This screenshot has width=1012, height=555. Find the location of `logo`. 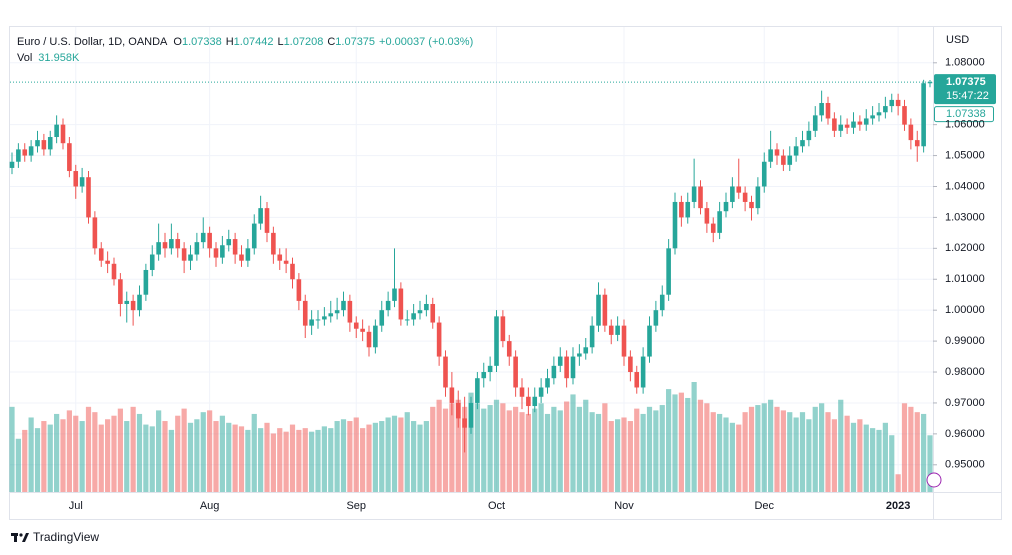

logo is located at coordinates (20, 537).